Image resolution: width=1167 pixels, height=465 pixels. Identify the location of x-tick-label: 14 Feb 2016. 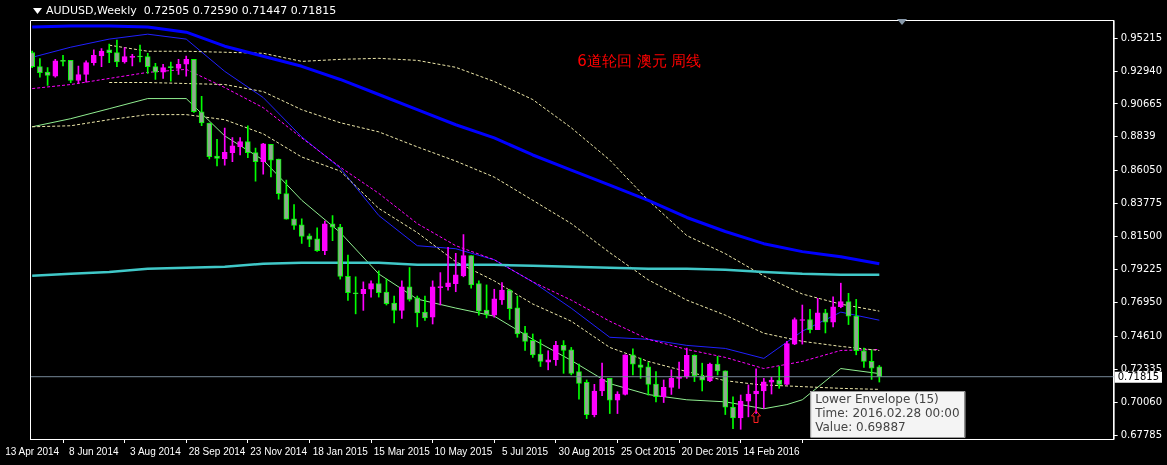
(772, 451).